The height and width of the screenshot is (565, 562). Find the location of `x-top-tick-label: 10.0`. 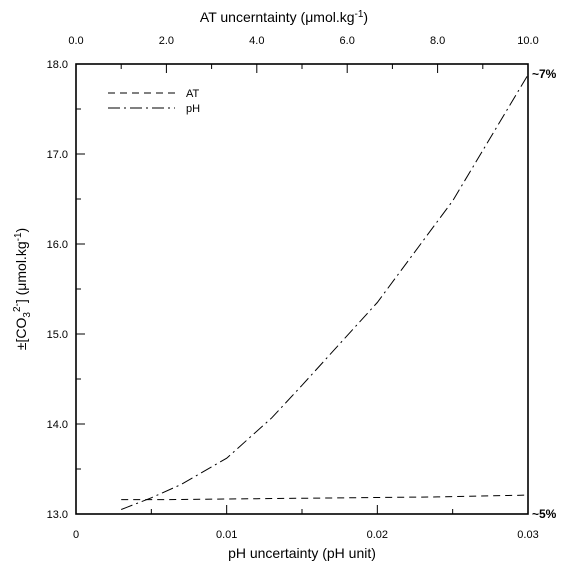

x-top-tick-label: 10.0 is located at coordinates (527, 41).